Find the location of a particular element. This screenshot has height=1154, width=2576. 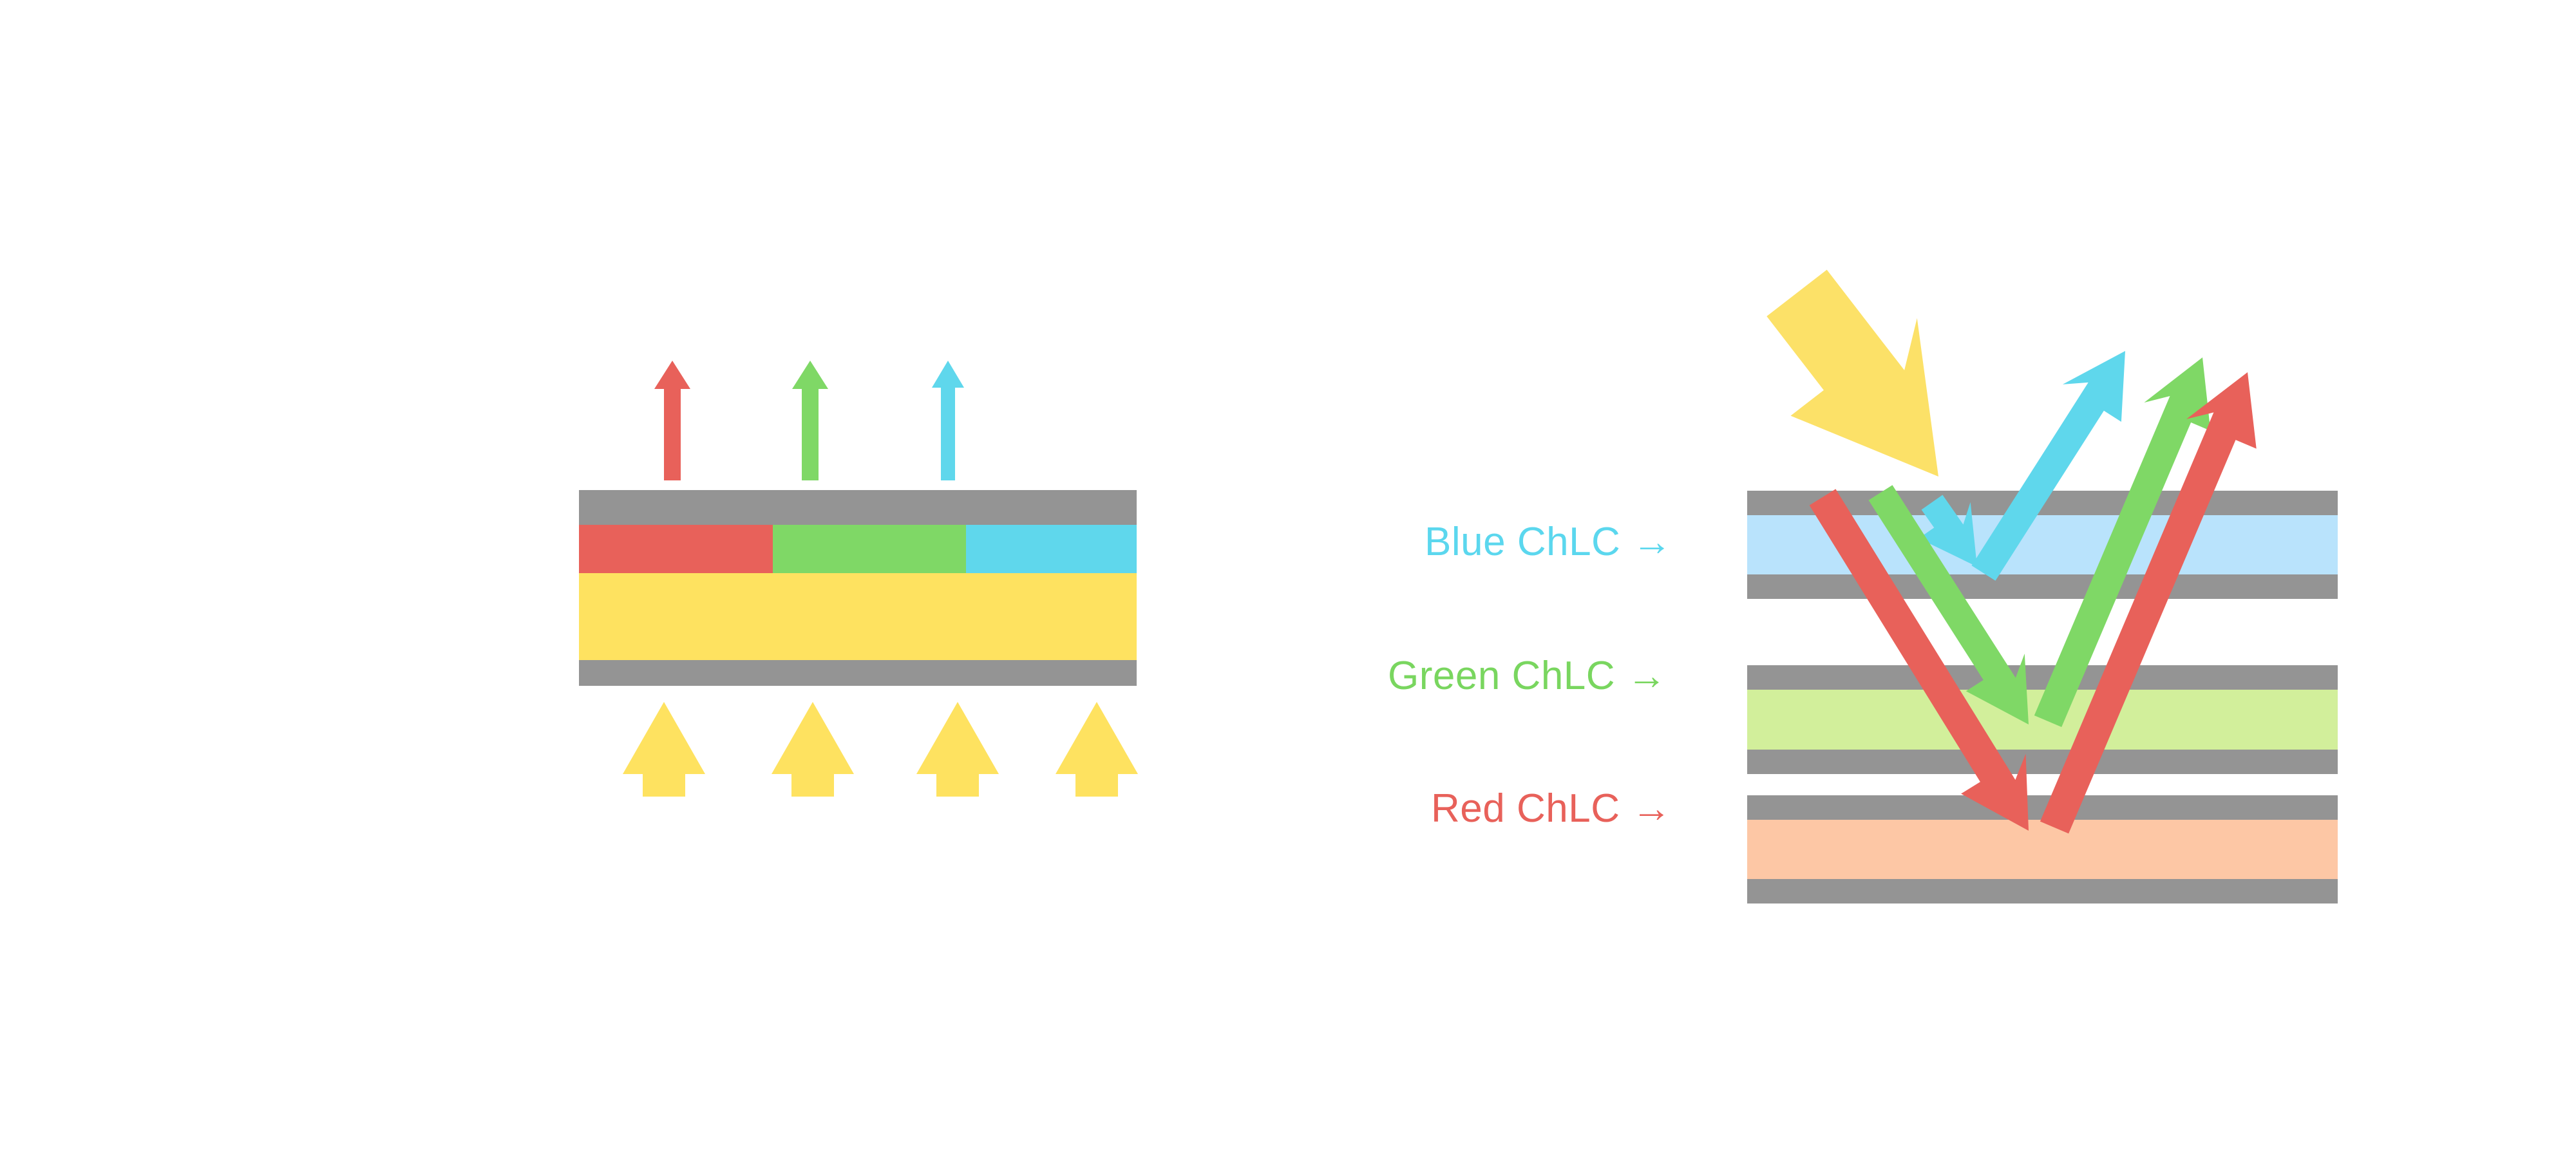

green-cell-top-electrode is located at coordinates (2043, 677).